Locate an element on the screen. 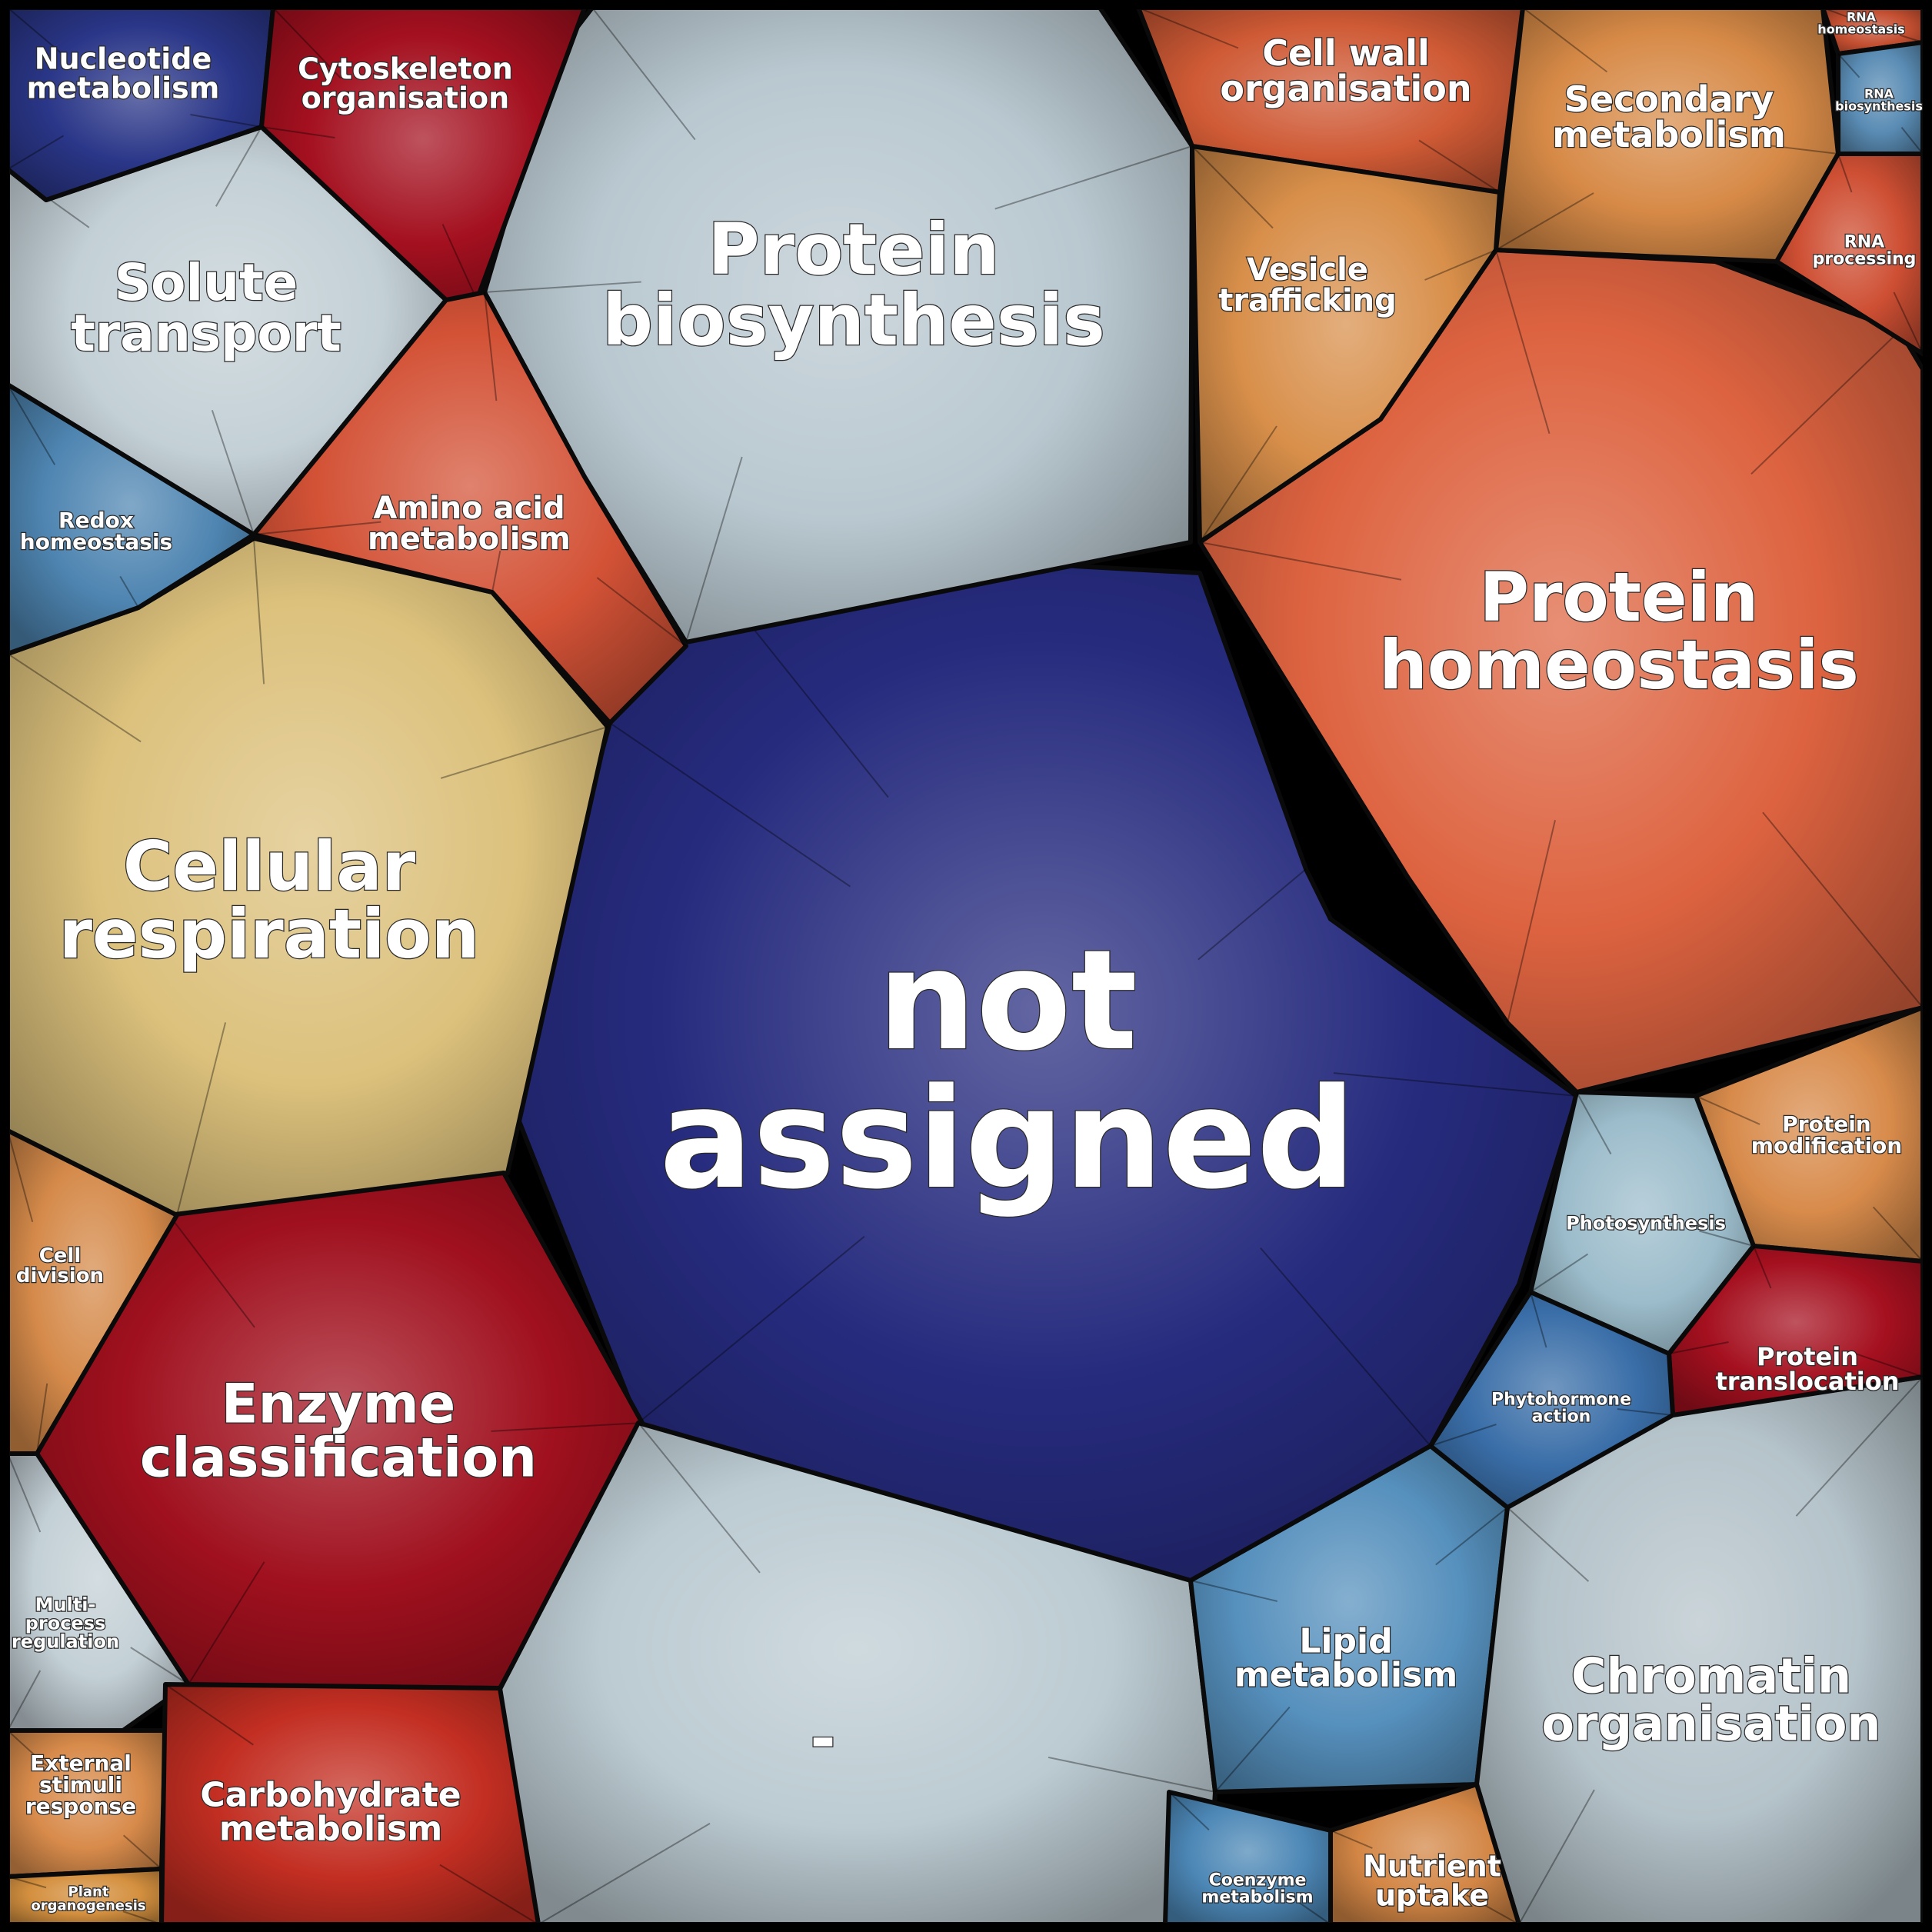  label-solute-transport: Solute transport is located at coordinates (206, 308).